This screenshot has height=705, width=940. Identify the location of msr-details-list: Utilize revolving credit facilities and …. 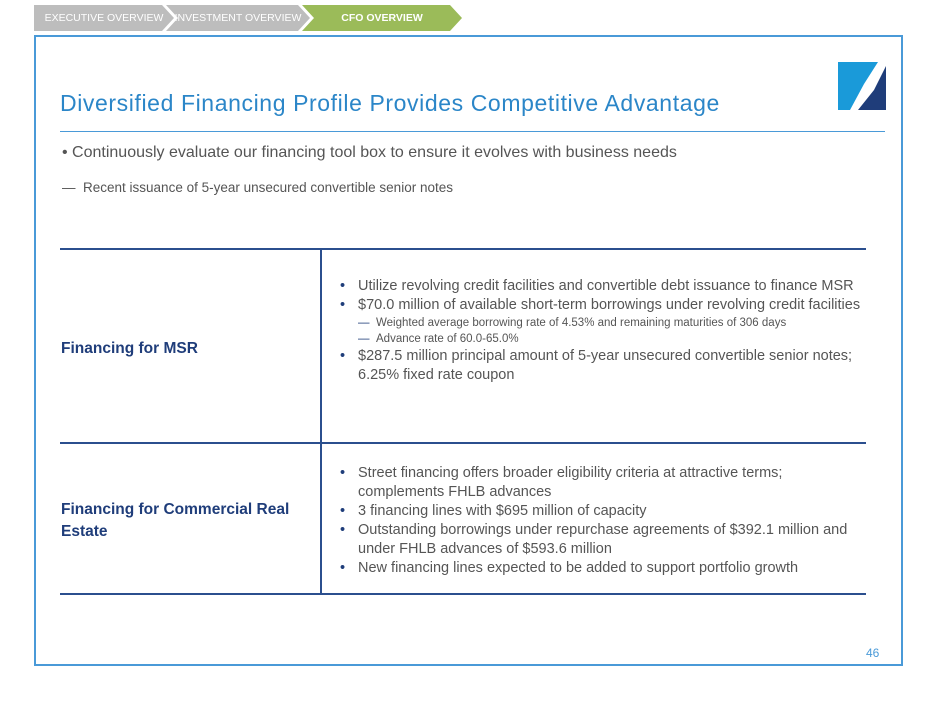
(605, 331).